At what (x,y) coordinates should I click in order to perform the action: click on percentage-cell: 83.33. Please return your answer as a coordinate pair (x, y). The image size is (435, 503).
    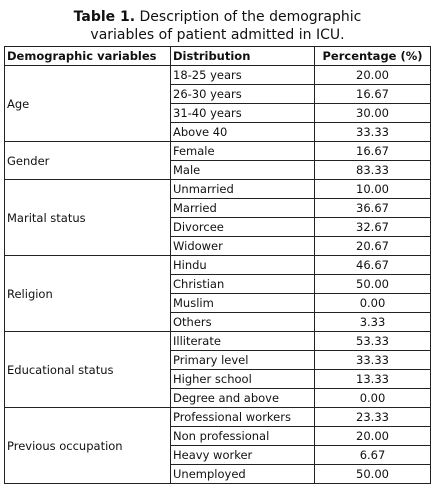
    Looking at the image, I should click on (372, 170).